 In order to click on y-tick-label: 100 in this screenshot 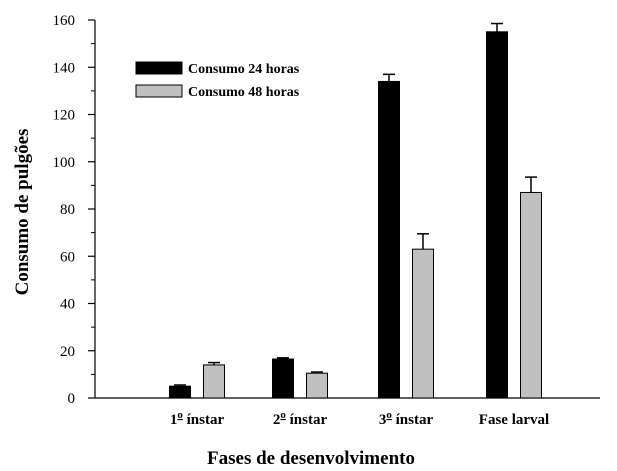, I will do `click(64, 163)`.